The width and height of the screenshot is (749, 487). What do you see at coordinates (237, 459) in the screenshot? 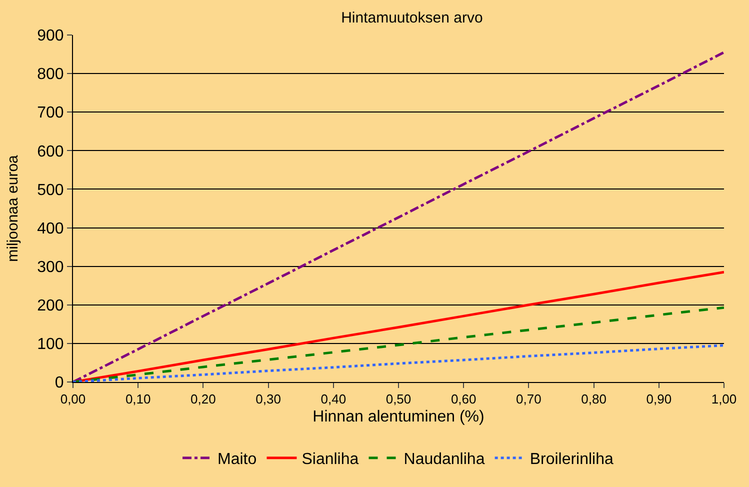
I see `legend-label: Maito` at bounding box center [237, 459].